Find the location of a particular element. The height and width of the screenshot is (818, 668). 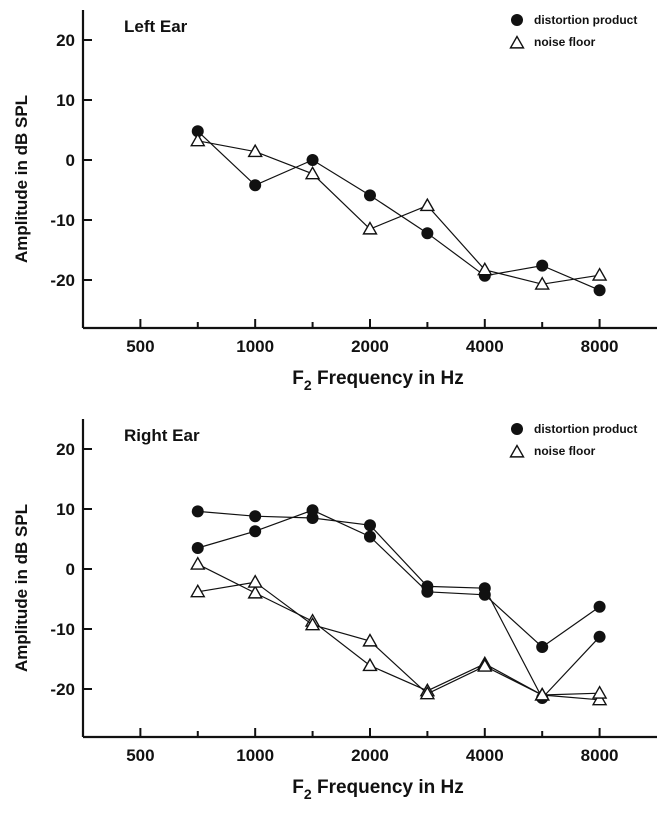

right-ear-legend-dp-marker is located at coordinates (517, 429).